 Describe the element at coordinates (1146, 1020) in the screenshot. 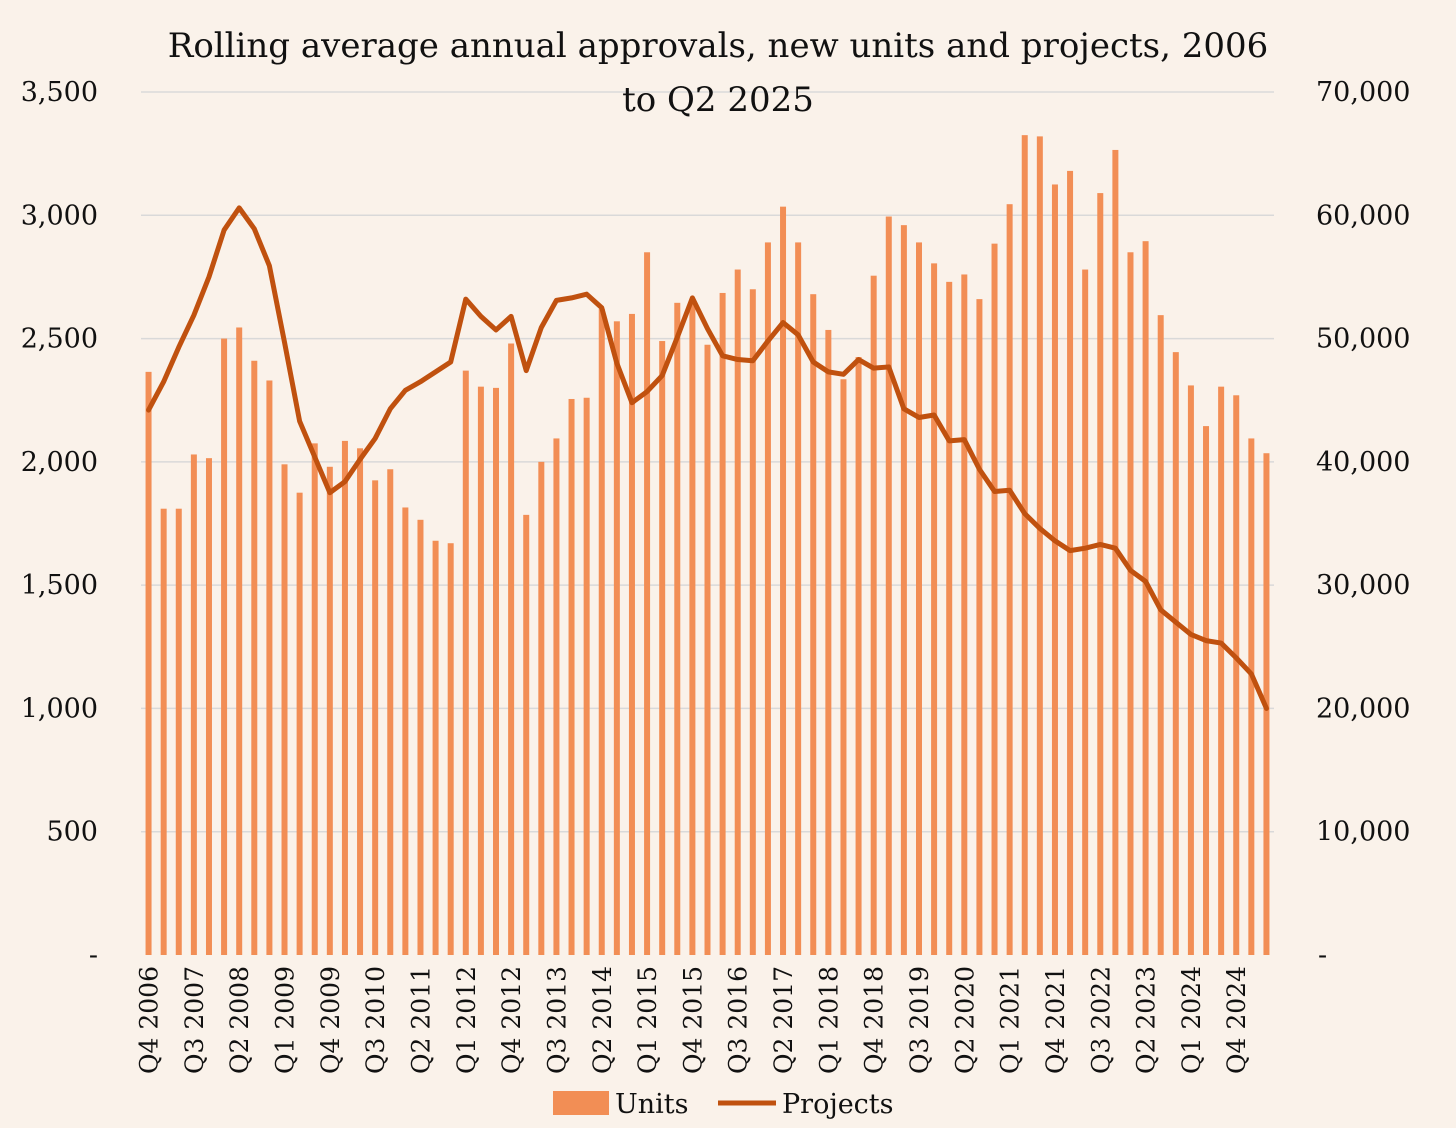

I see `x-tick-label: Q2 2023` at that location.